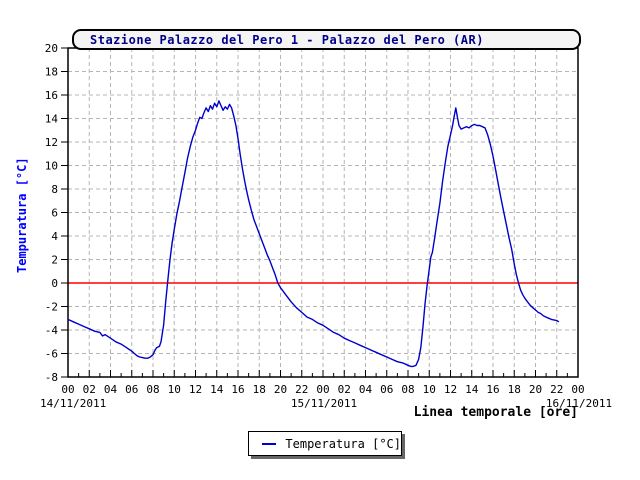  I want to click on y-tick-label: 0, so click(54, 283).